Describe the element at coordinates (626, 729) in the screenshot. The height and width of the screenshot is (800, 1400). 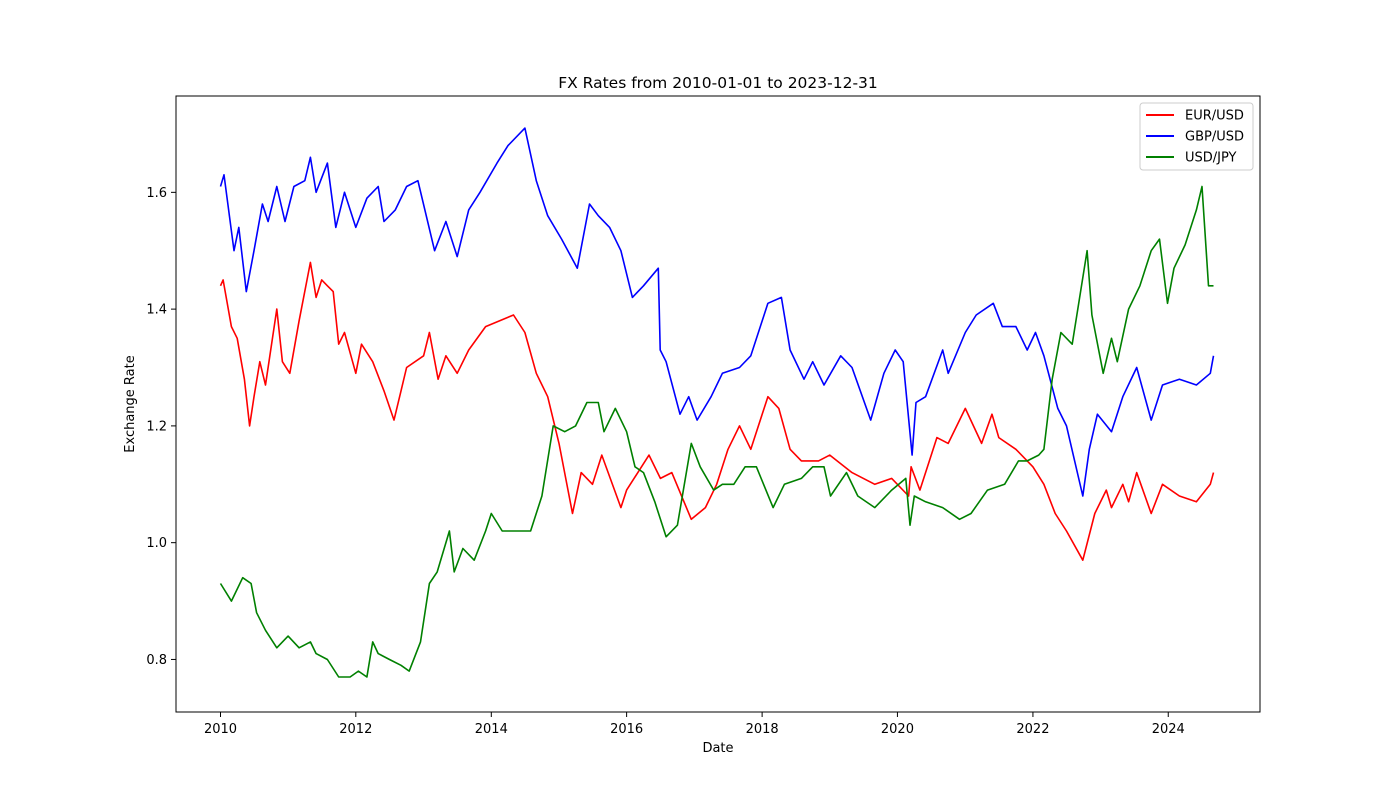
I see `x-tick-label: 2016` at that location.